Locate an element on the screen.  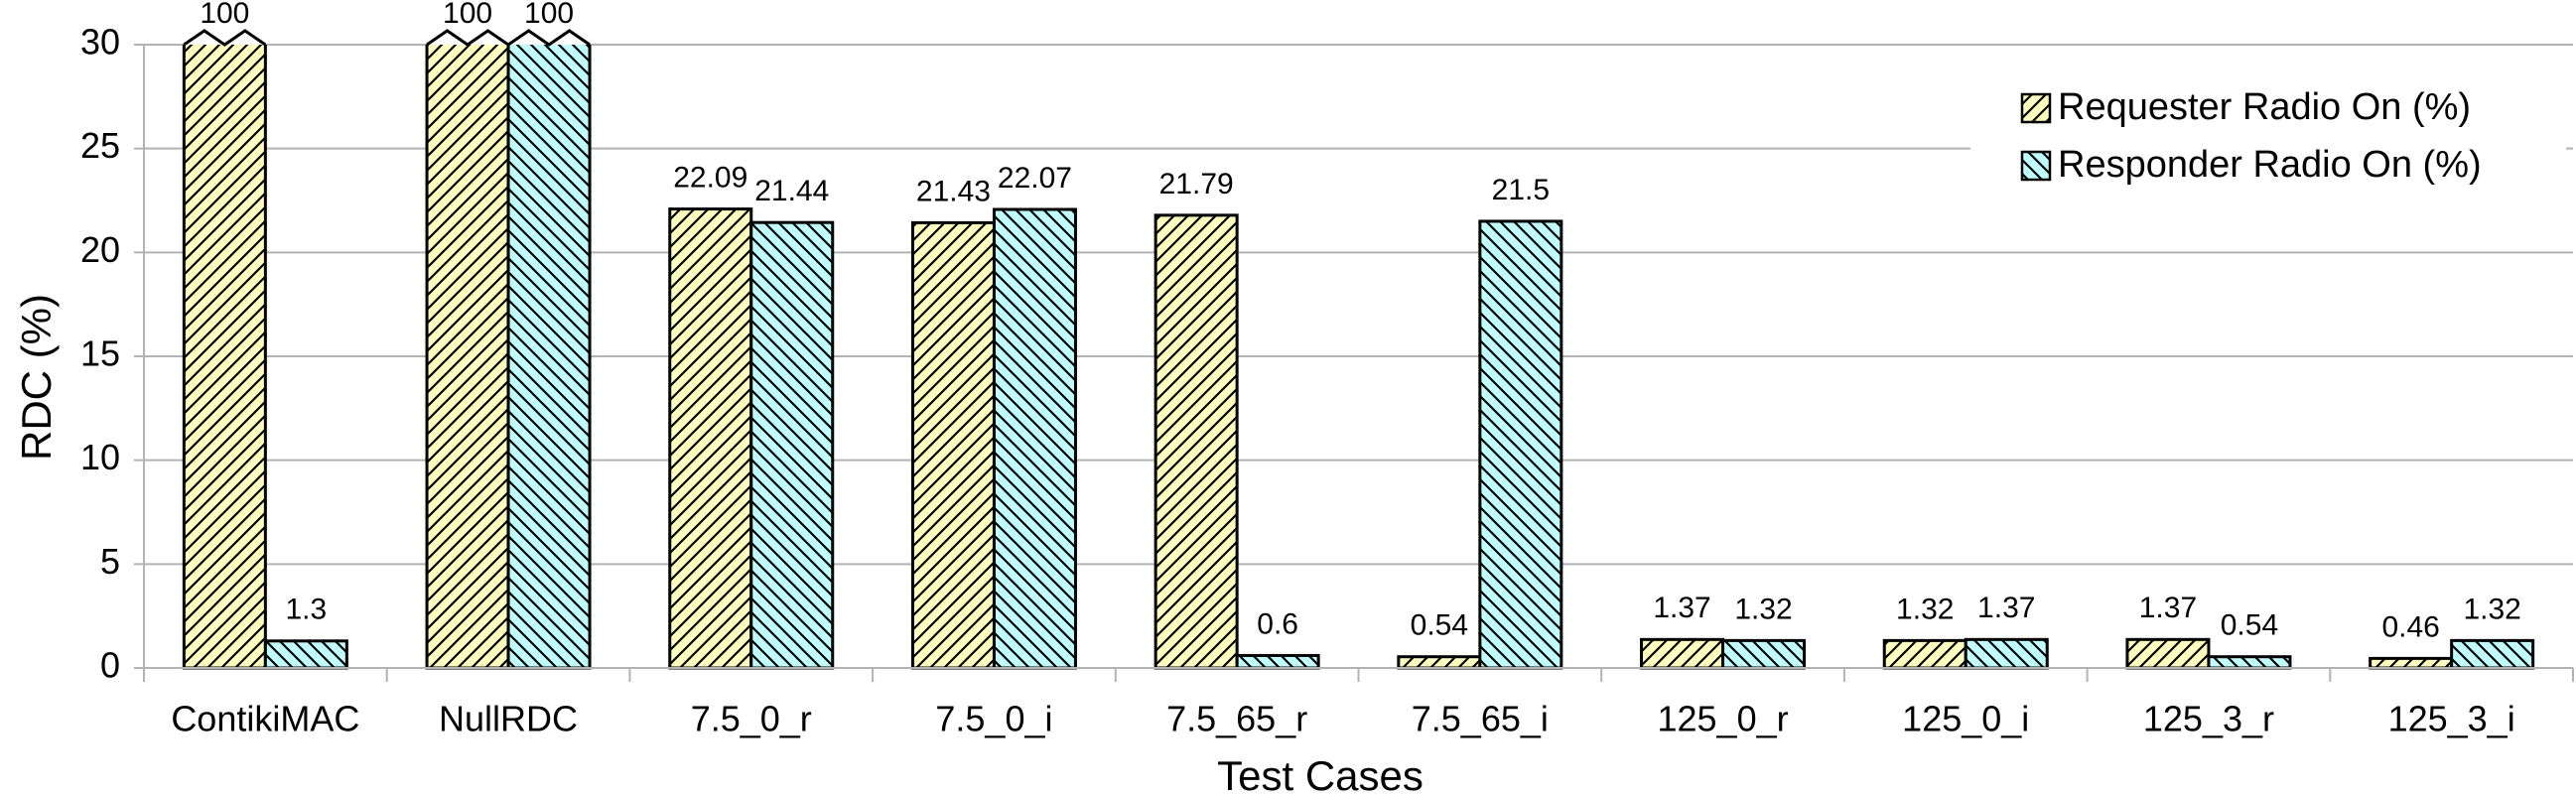
data-label: 21.43 is located at coordinates (954, 191).